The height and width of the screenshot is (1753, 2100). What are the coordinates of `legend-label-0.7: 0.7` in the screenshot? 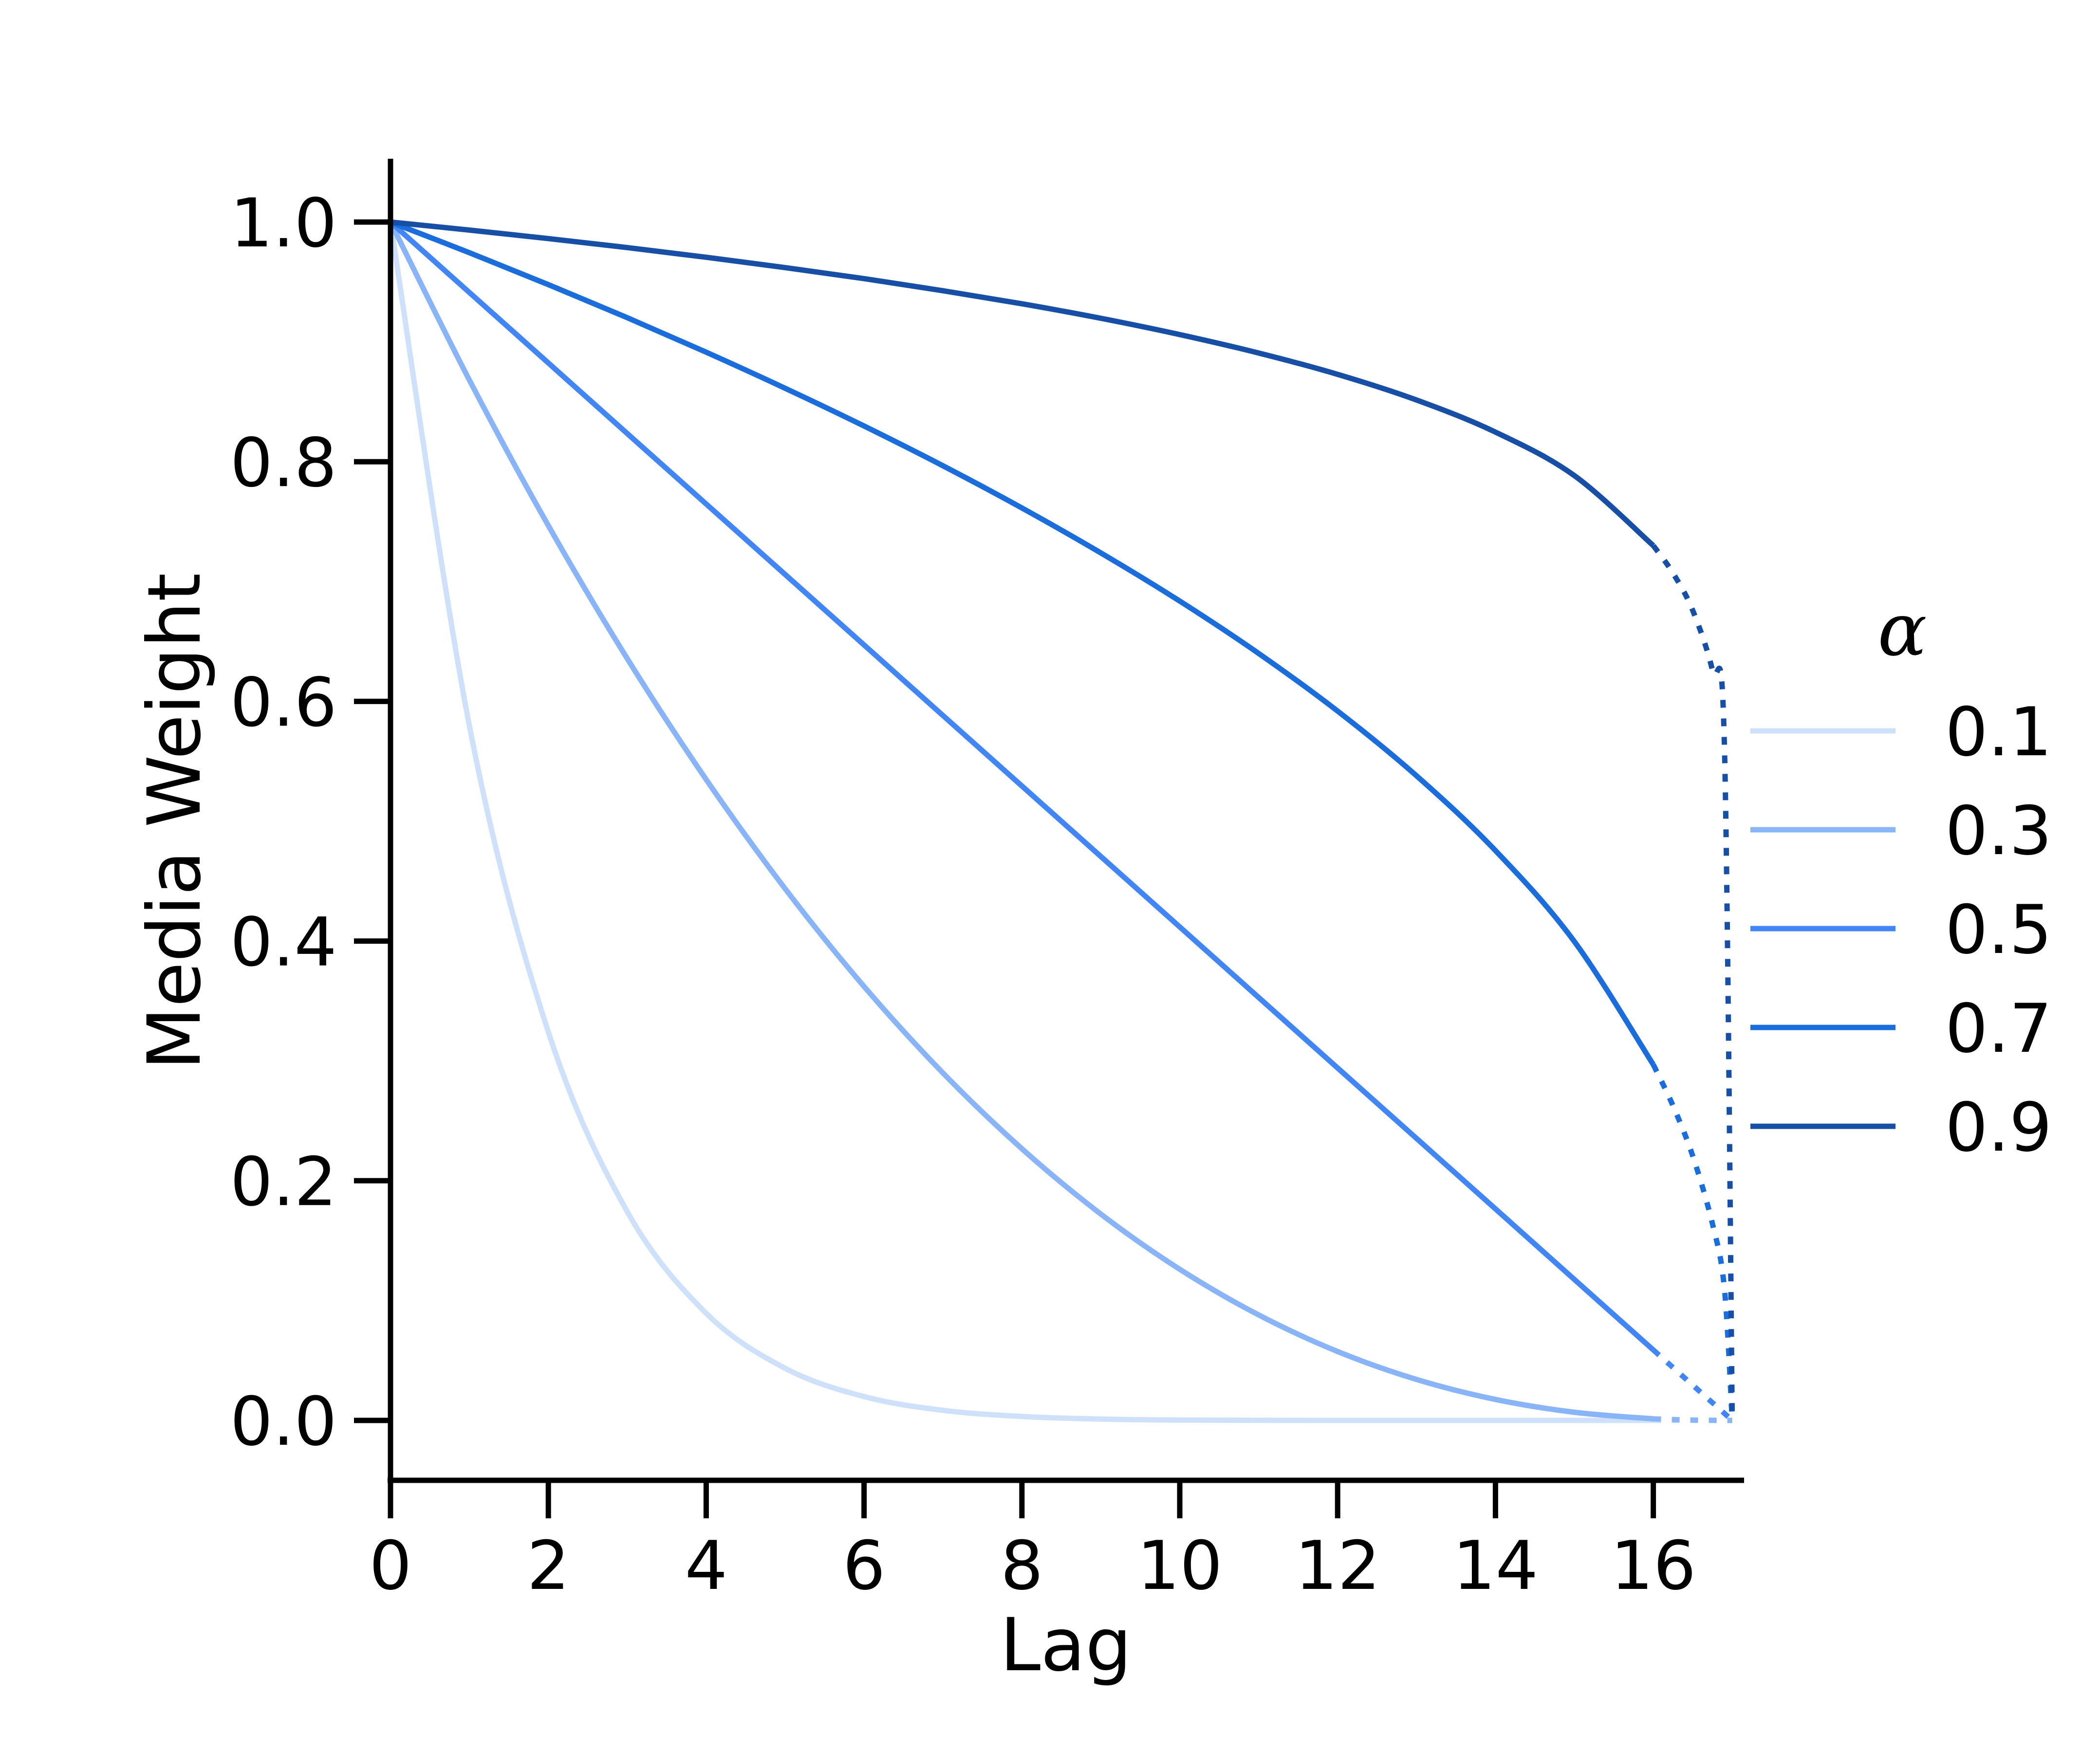 It's located at (1999, 1028).